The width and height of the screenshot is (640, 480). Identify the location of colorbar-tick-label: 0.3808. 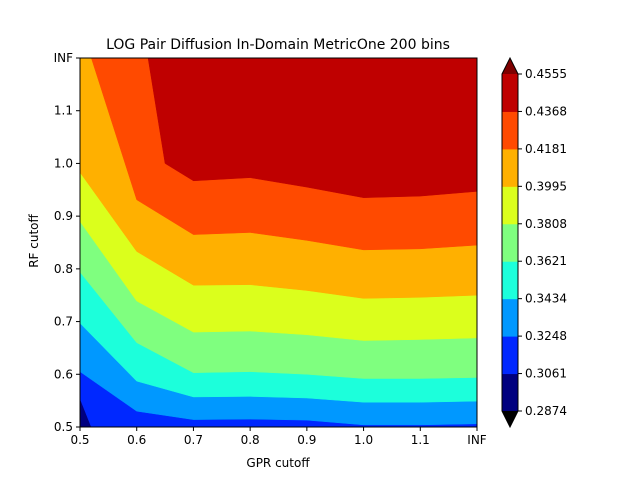
(546, 224).